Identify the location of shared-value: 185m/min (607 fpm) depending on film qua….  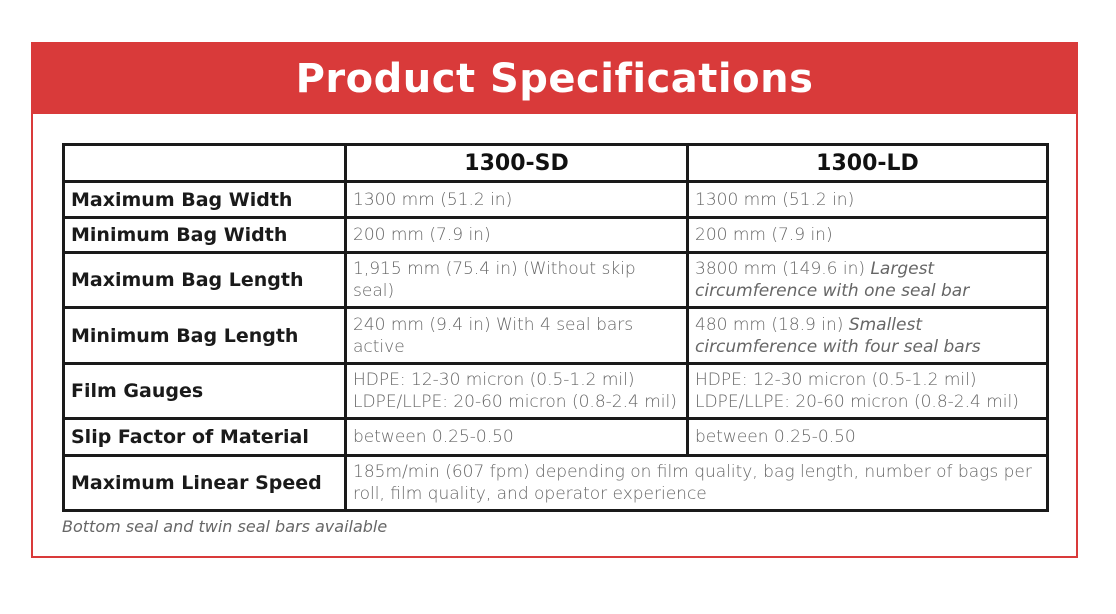
(696, 483).